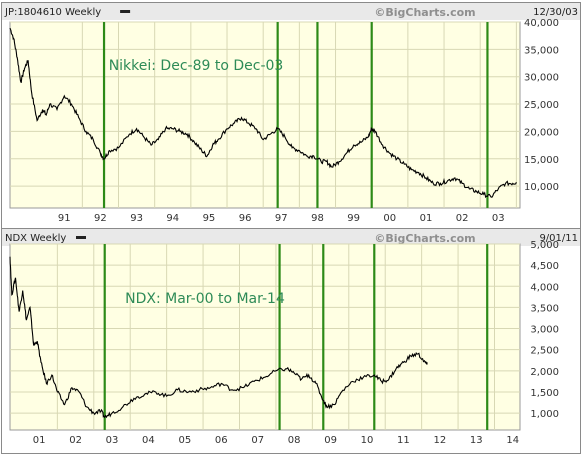 This screenshot has width=583, height=458. What do you see at coordinates (52, 12) in the screenshot?
I see `symbol-label: JP:1804610 Weekly` at bounding box center [52, 12].